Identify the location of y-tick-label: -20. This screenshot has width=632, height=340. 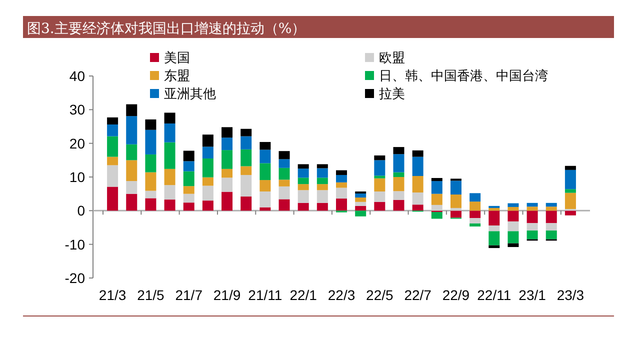
(75, 278).